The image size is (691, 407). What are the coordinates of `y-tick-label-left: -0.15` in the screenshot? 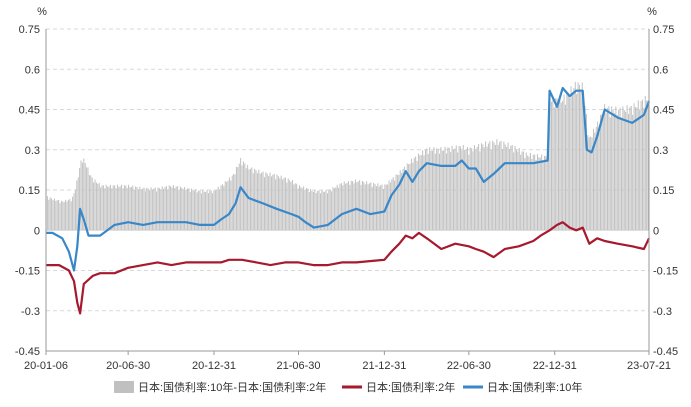 It's located at (27, 272).